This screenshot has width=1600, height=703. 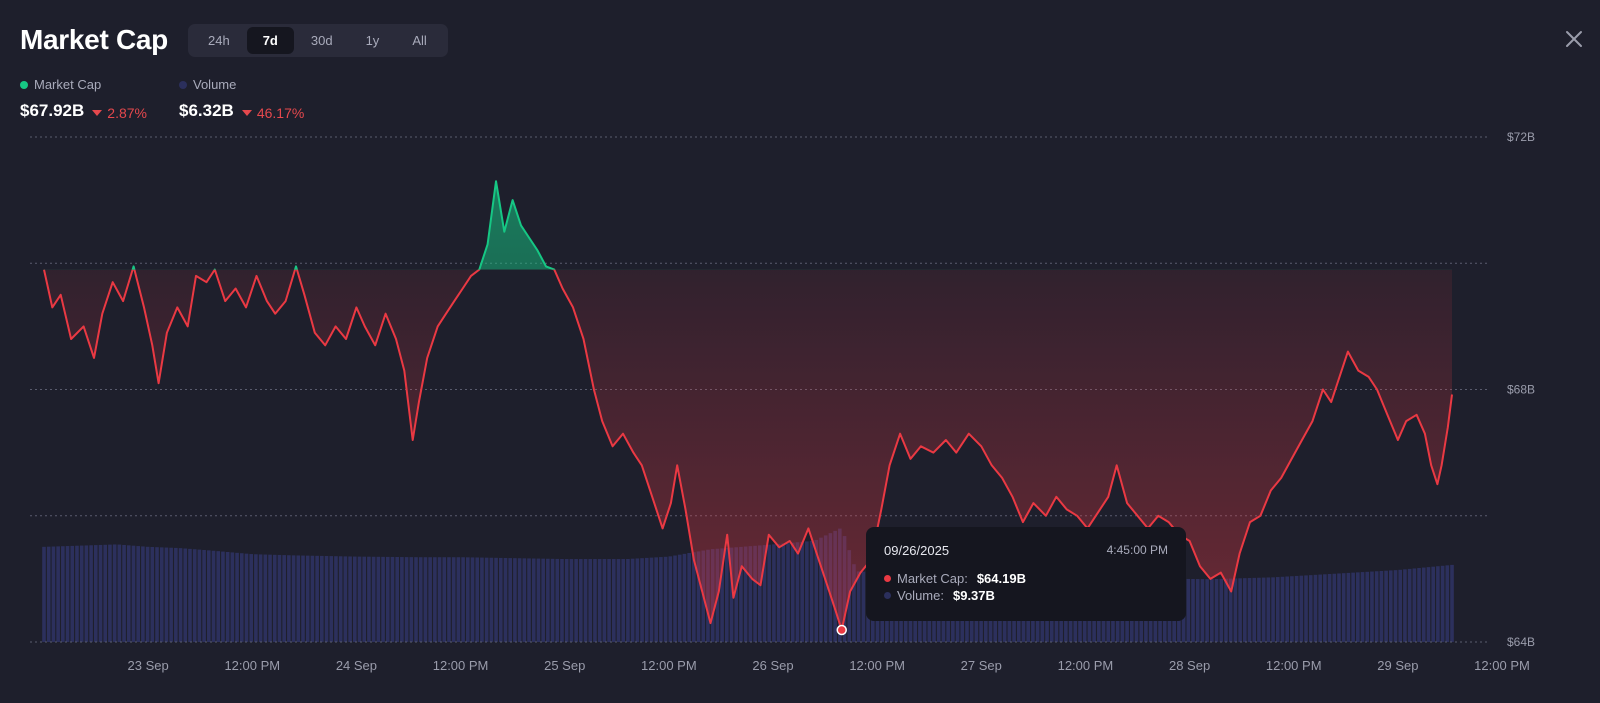 What do you see at coordinates (841, 630) in the screenshot?
I see `highlight-point` at bounding box center [841, 630].